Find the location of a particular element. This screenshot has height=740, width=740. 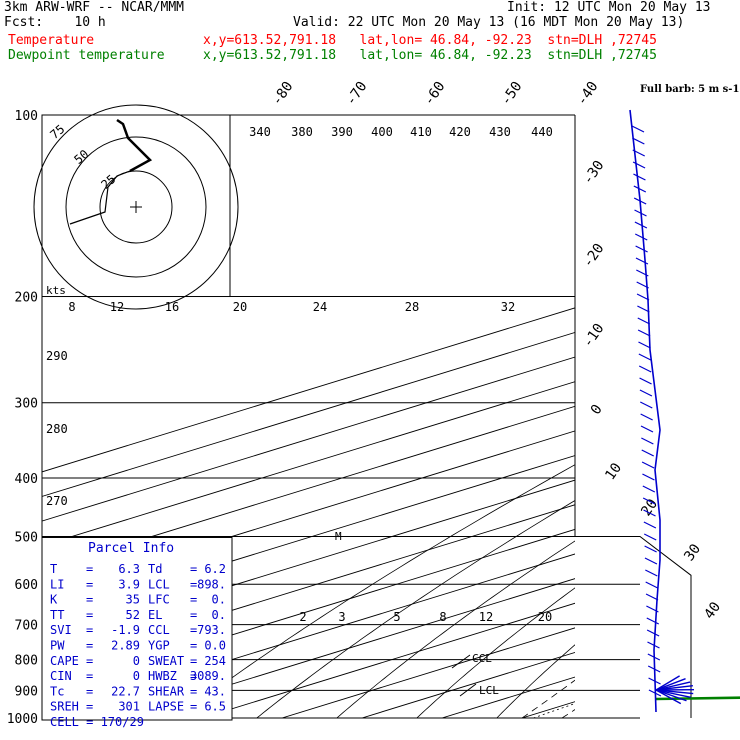

hodograph-kts-label: kts is located at coordinates (56, 290).